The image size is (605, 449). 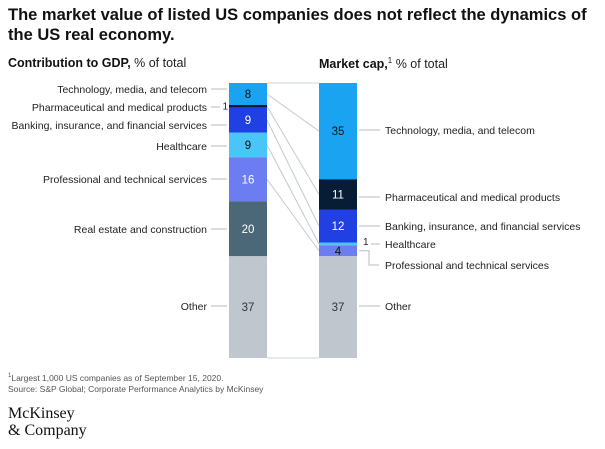 I want to click on connector-pharmaceutical-and-medical-products, so click(x=293, y=150).